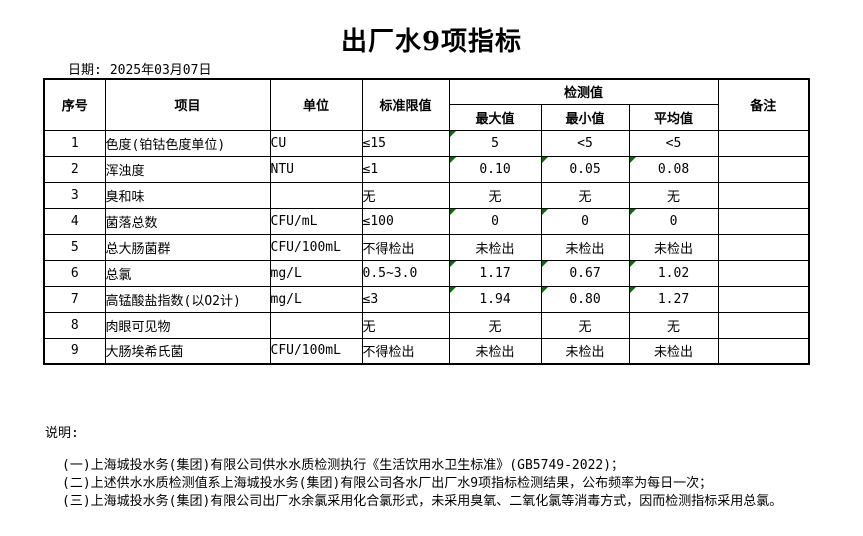  Describe the element at coordinates (405, 169) in the screenshot. I see `row-limit: ≤1` at that location.